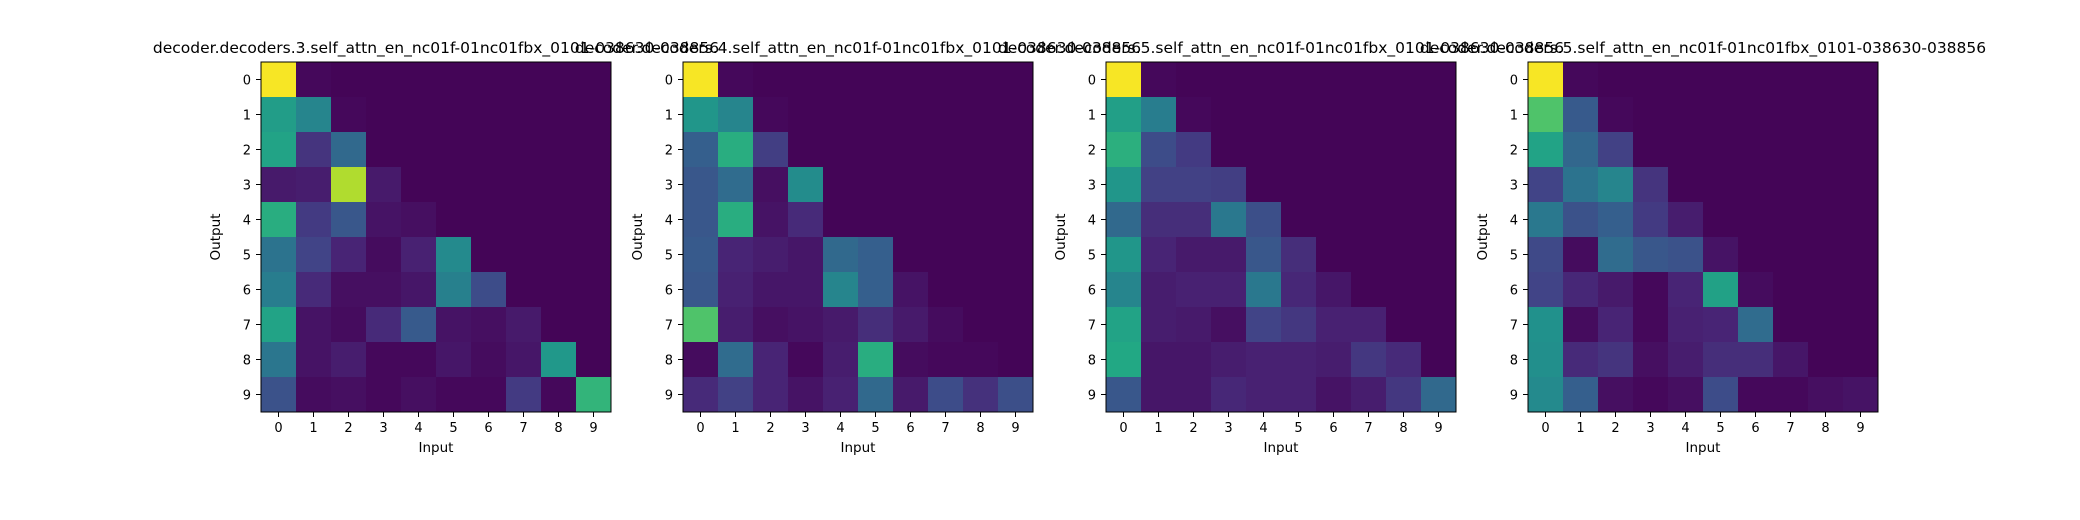 The height and width of the screenshot is (520, 2080). I want to click on y-tick-label: 1, so click(1092, 116).